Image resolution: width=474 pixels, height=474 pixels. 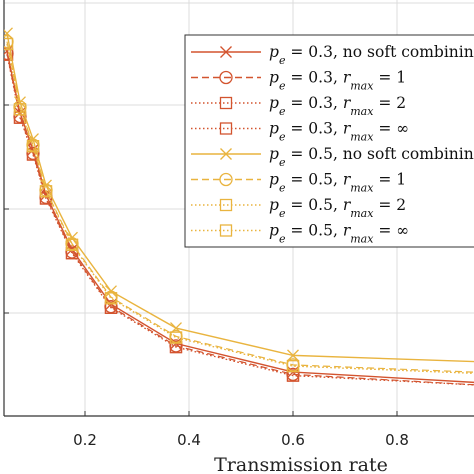 I want to click on legend-label: pe = 0.3, rmax = 2, so click(x=337, y=106).